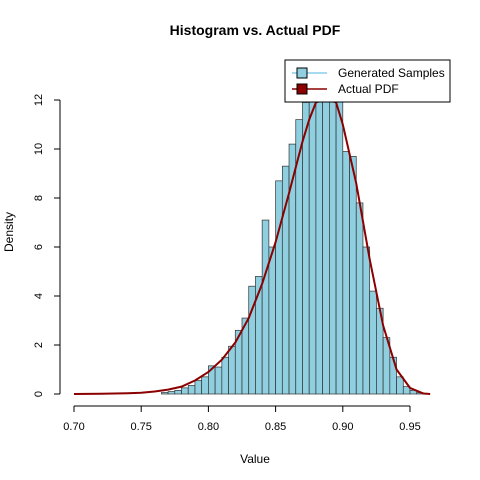 The height and width of the screenshot is (480, 480). Describe the element at coordinates (302, 89) in the screenshot. I see `legend-swatch-pdf` at that location.